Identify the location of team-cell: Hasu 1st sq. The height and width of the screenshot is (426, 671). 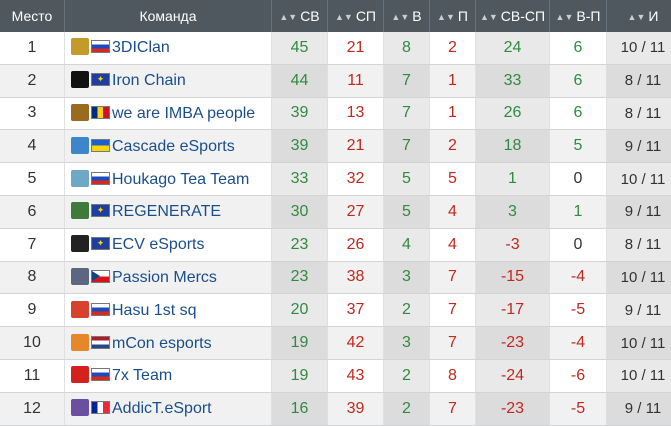
(168, 310).